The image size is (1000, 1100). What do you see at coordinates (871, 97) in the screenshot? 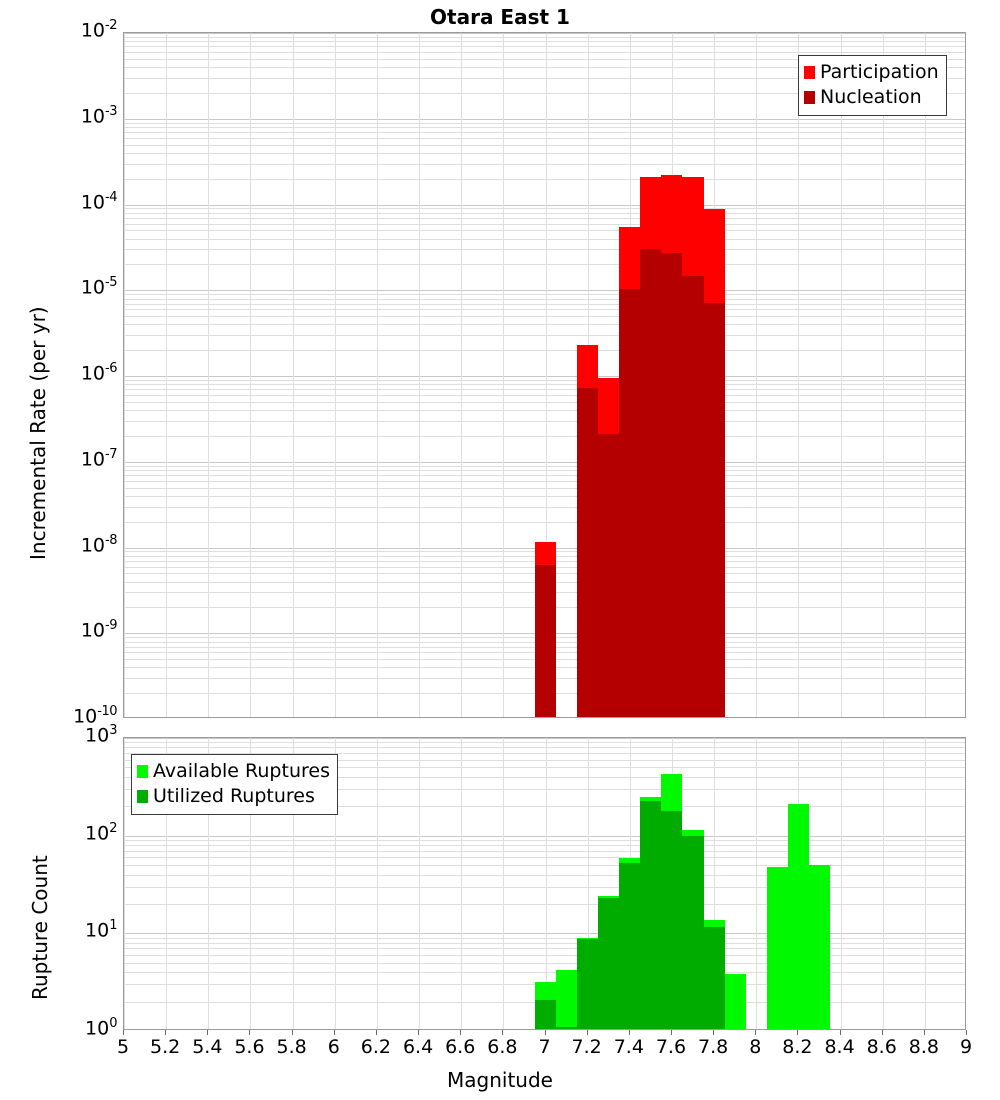
I see `legend-item: Nucleation` at bounding box center [871, 97].